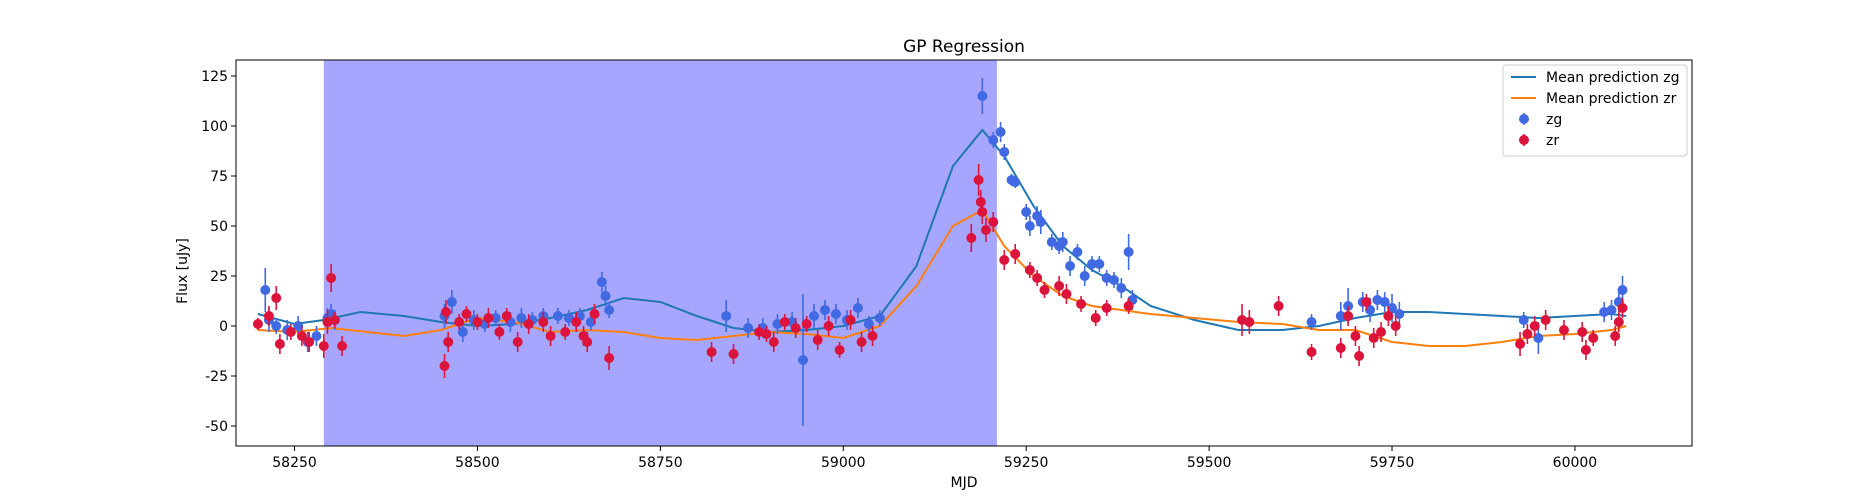 This screenshot has height=500, width=1875. I want to click on x-tick-label: 59500, so click(1209, 463).